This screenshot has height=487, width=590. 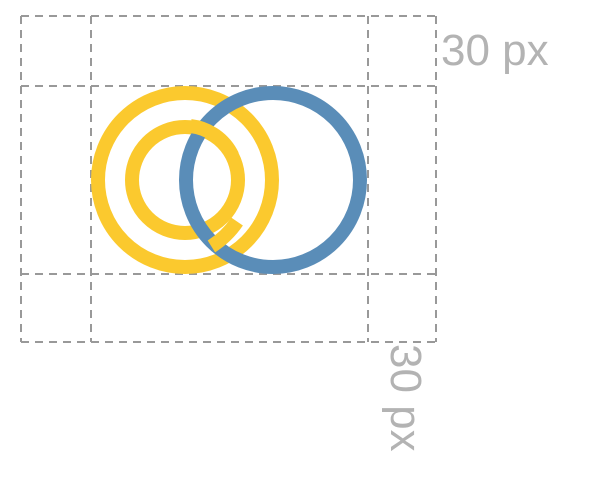 I want to click on side-spacing-label: 30 px, so click(x=405, y=398).